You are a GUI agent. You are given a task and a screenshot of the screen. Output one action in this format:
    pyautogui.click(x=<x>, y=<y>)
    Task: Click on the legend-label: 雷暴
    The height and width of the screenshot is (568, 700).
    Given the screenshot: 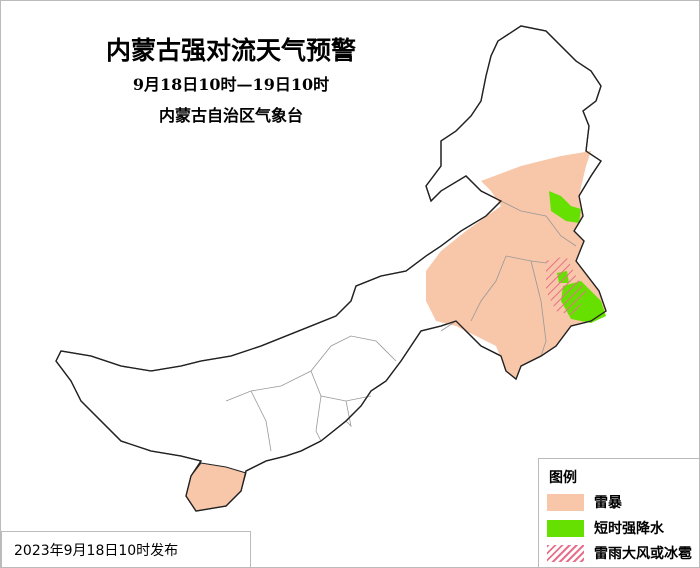 What is the action you would take?
    pyautogui.click(x=608, y=503)
    